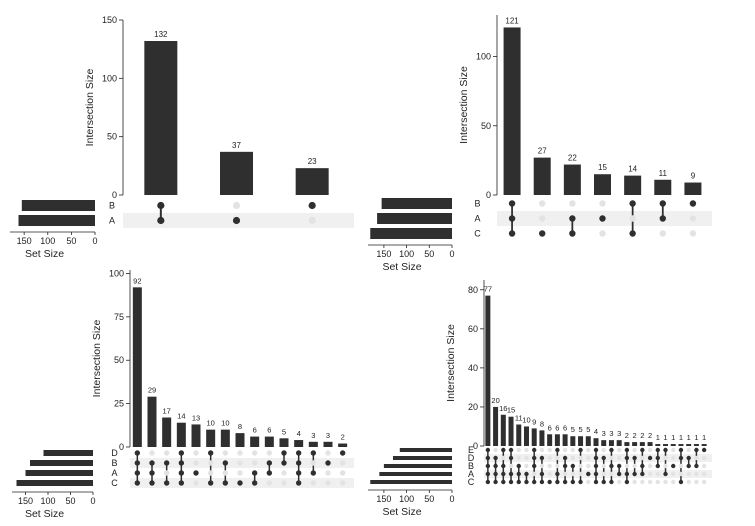 This screenshot has height=526, width=755. I want to click on bar-value-label: 16, so click(503, 408).